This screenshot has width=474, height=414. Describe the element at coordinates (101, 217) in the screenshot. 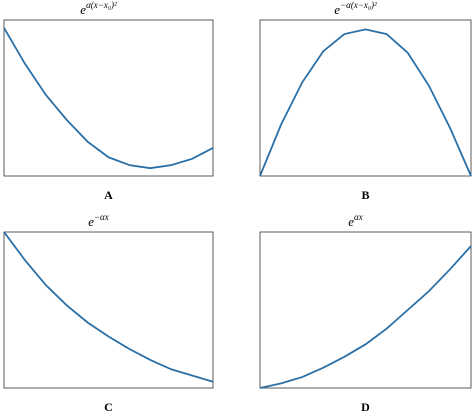

I see `title-exponent: −αx` at that location.